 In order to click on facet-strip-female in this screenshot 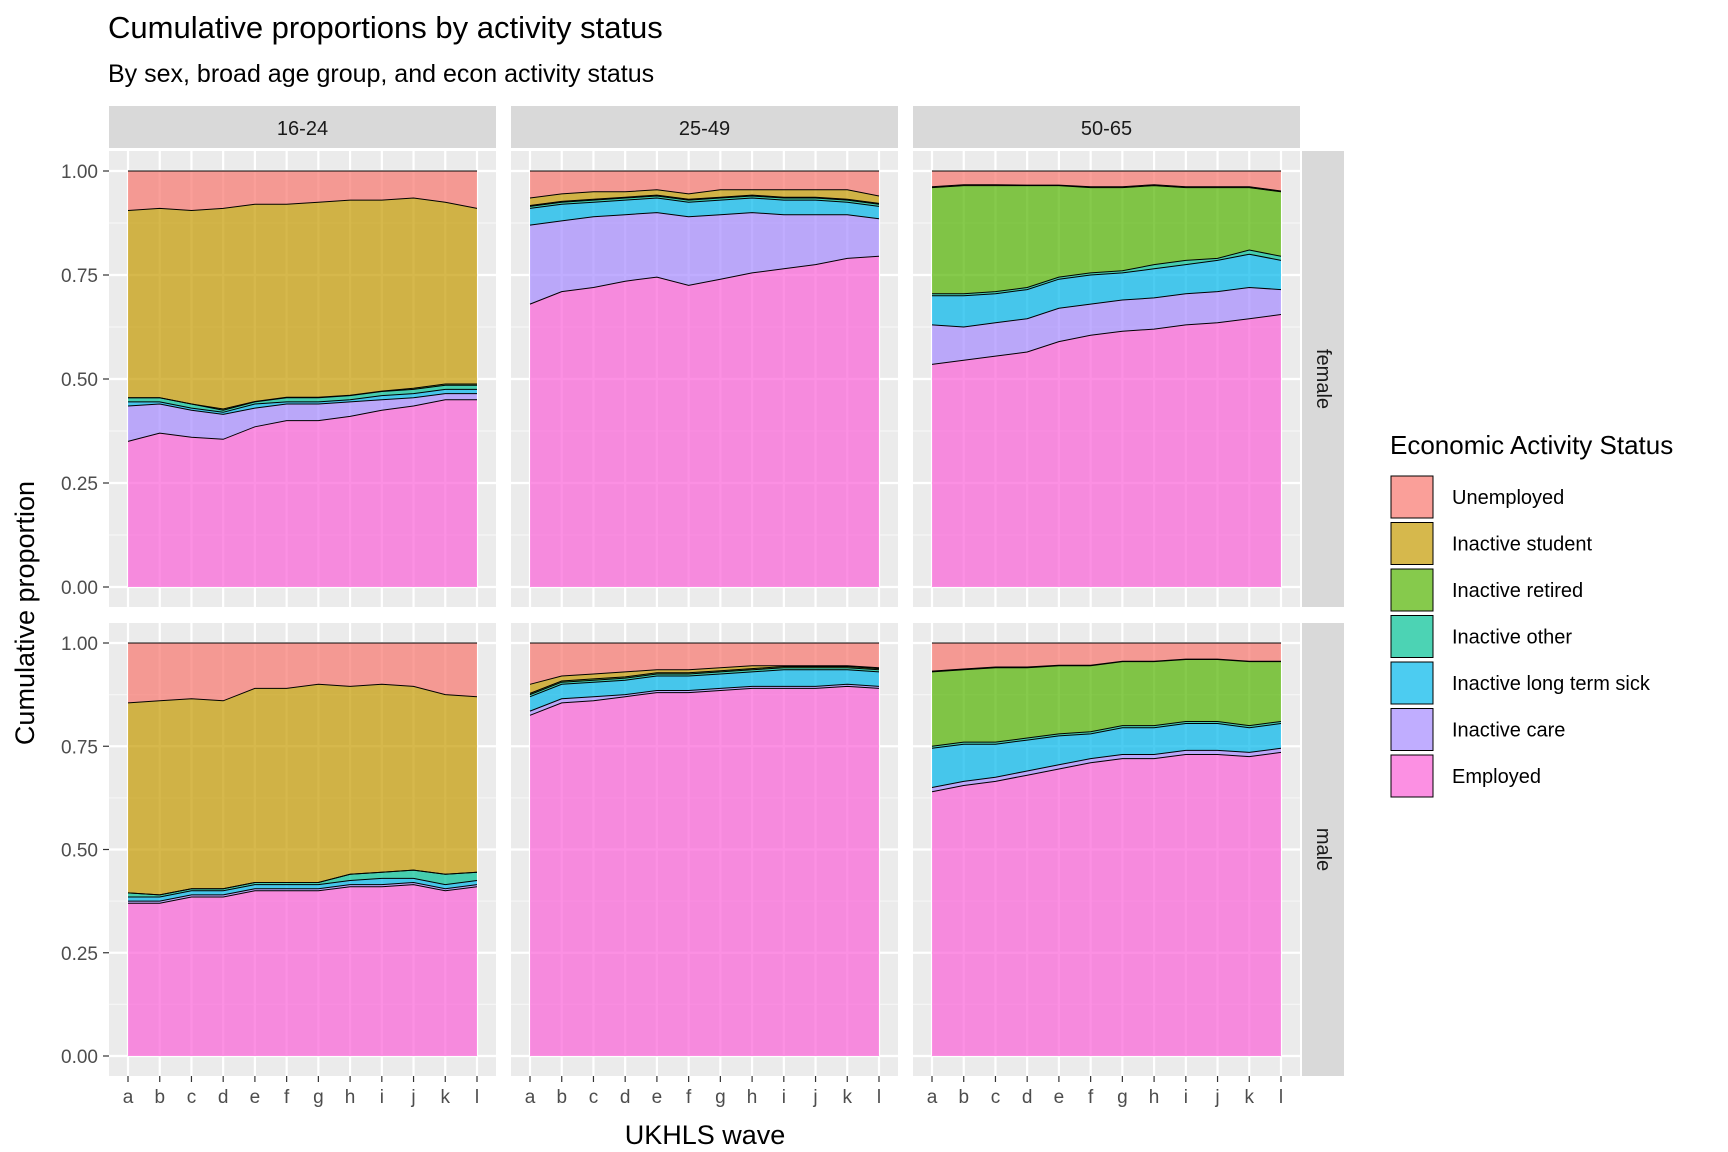, I will do `click(1323, 379)`.